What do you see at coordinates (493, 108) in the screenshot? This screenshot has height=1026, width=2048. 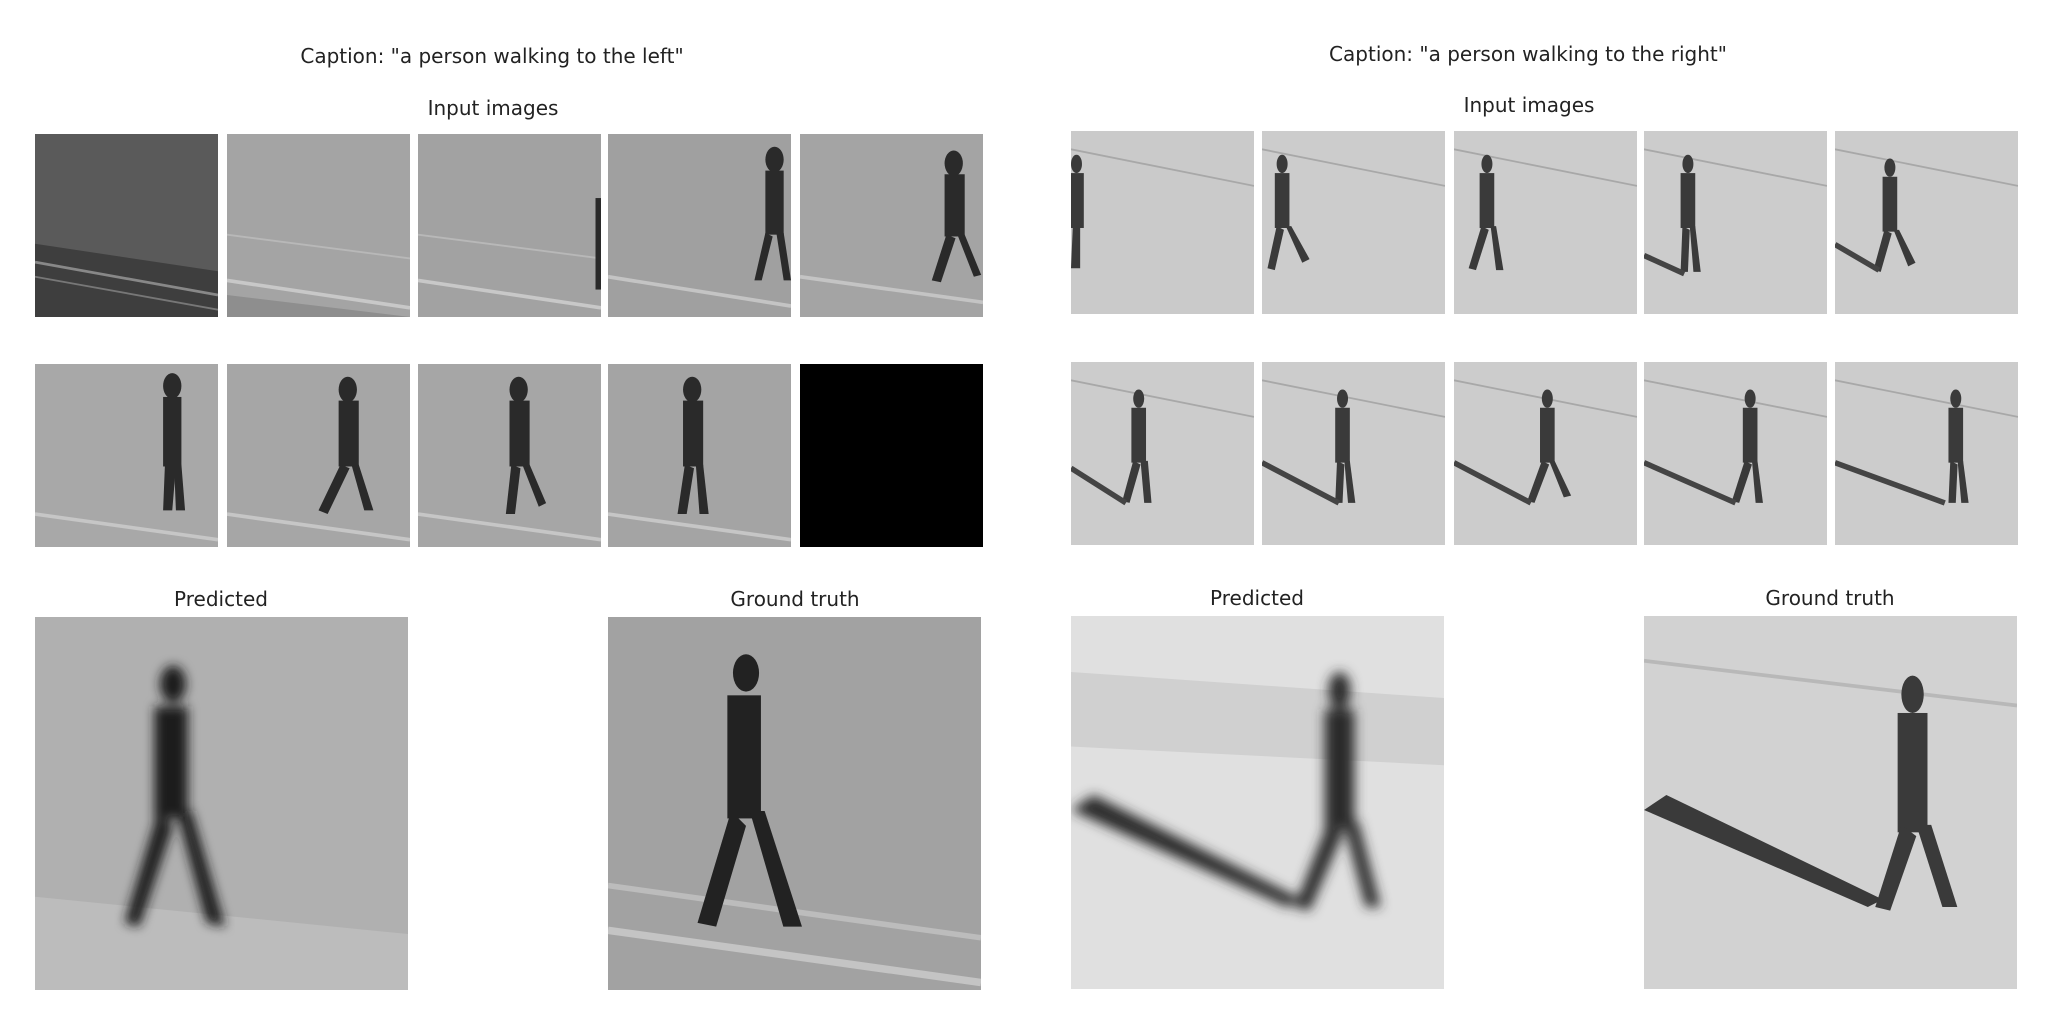 I see `input-images-label-left: Input images` at bounding box center [493, 108].